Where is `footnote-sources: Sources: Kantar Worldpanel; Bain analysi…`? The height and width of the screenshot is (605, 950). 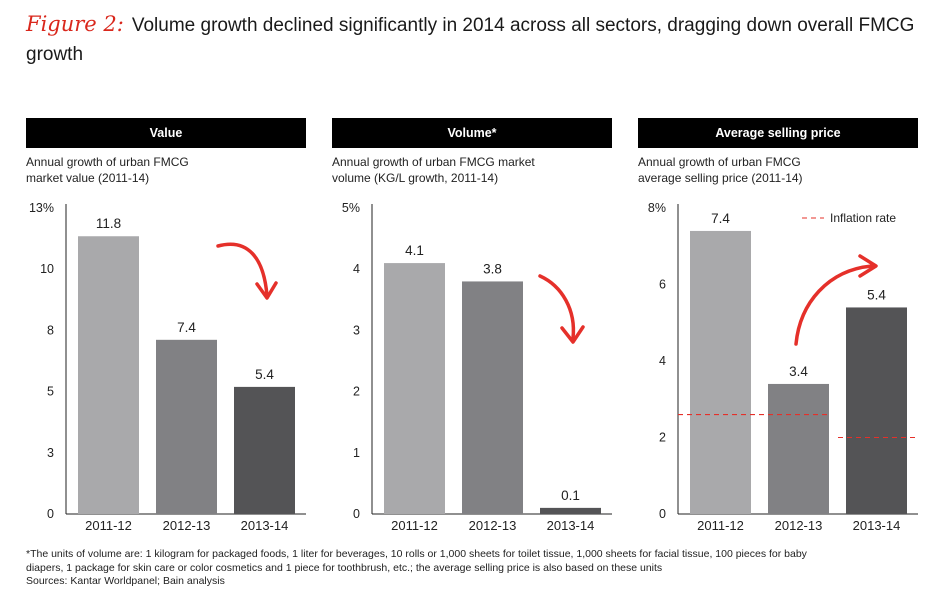 footnote-sources: Sources: Kantar Worldpanel; Bain analysi… is located at coordinates (125, 581).